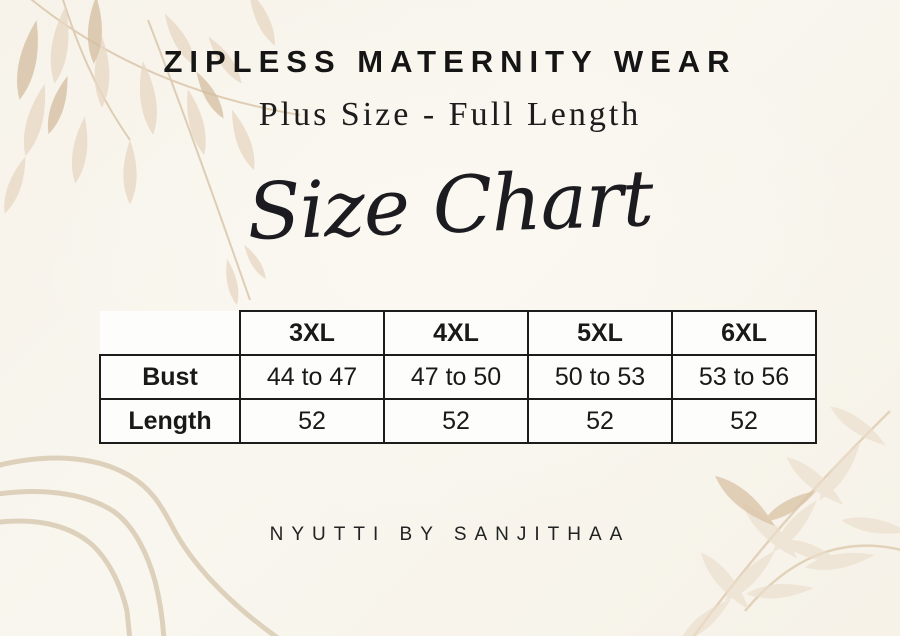 The height and width of the screenshot is (636, 900). What do you see at coordinates (450, 114) in the screenshot?
I see `page-subtitle: Plus Size - Full Length` at bounding box center [450, 114].